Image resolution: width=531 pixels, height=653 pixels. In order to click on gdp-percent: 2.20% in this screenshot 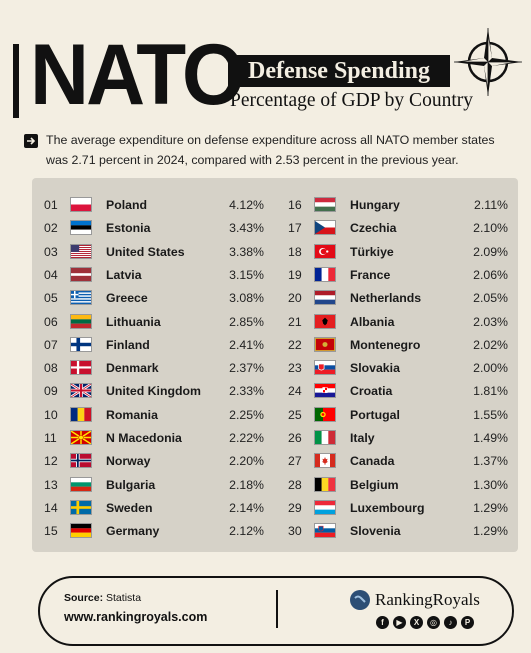, I will do `click(246, 461)`.